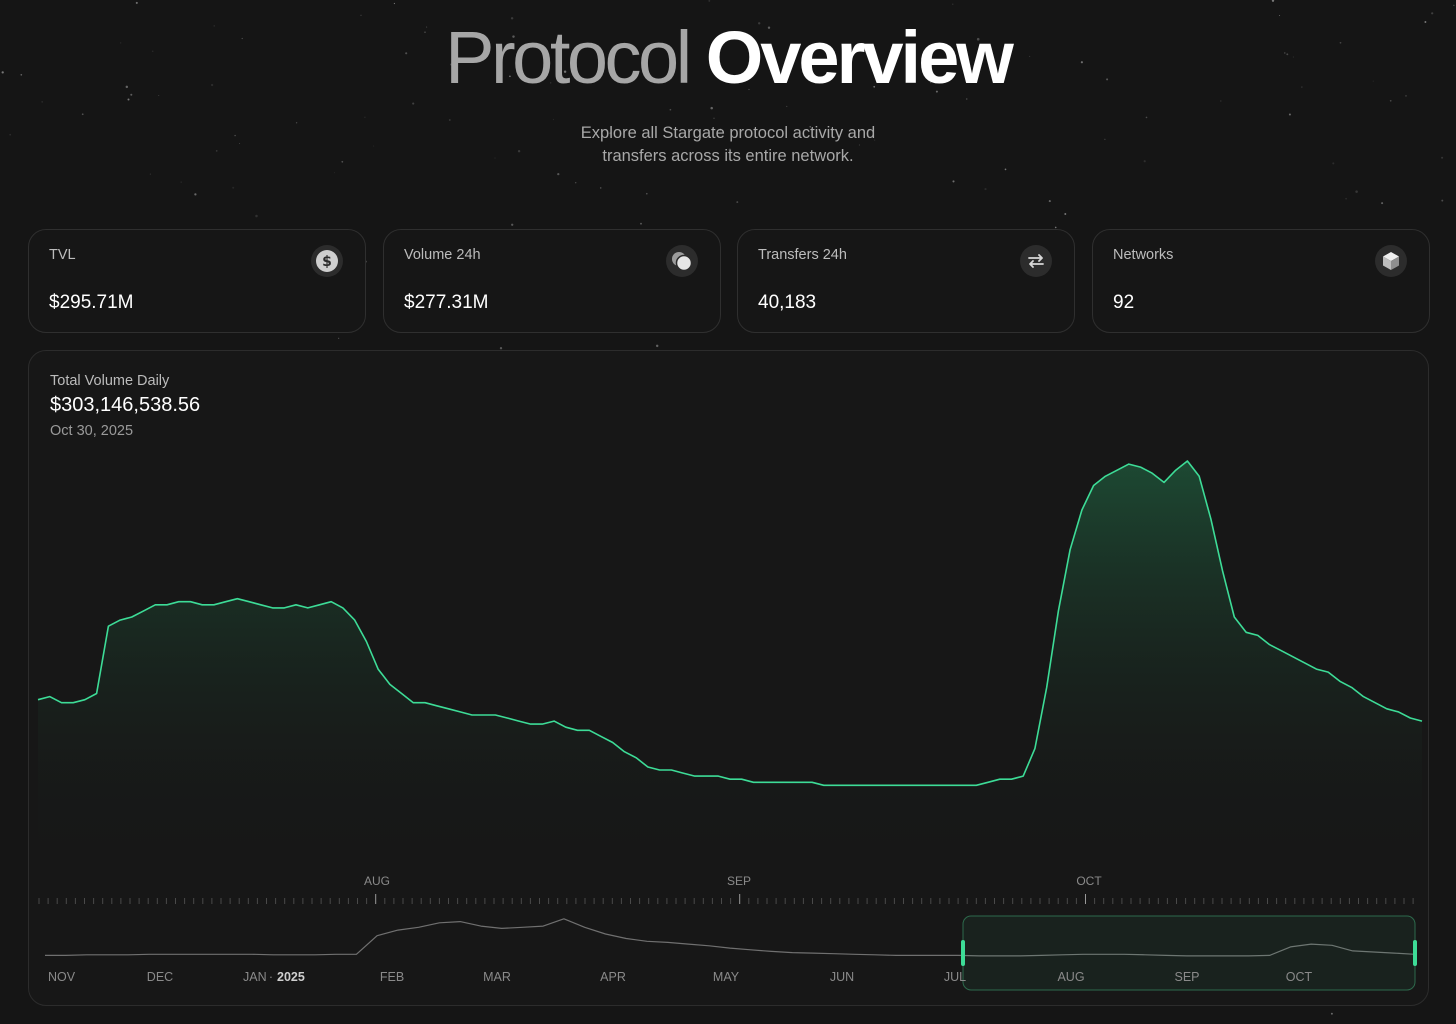 This screenshot has height=1024, width=1456. What do you see at coordinates (91, 302) in the screenshot?
I see `stat-value: $295.71M` at bounding box center [91, 302].